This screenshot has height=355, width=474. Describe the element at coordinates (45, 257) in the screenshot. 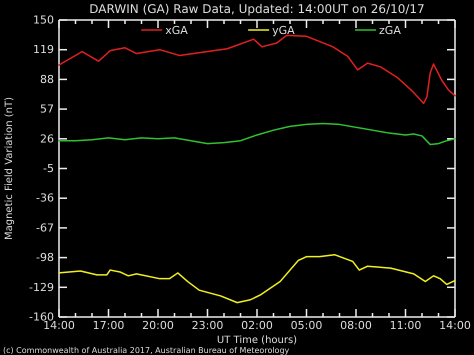

I see `y-tick-label: -98` at that location.